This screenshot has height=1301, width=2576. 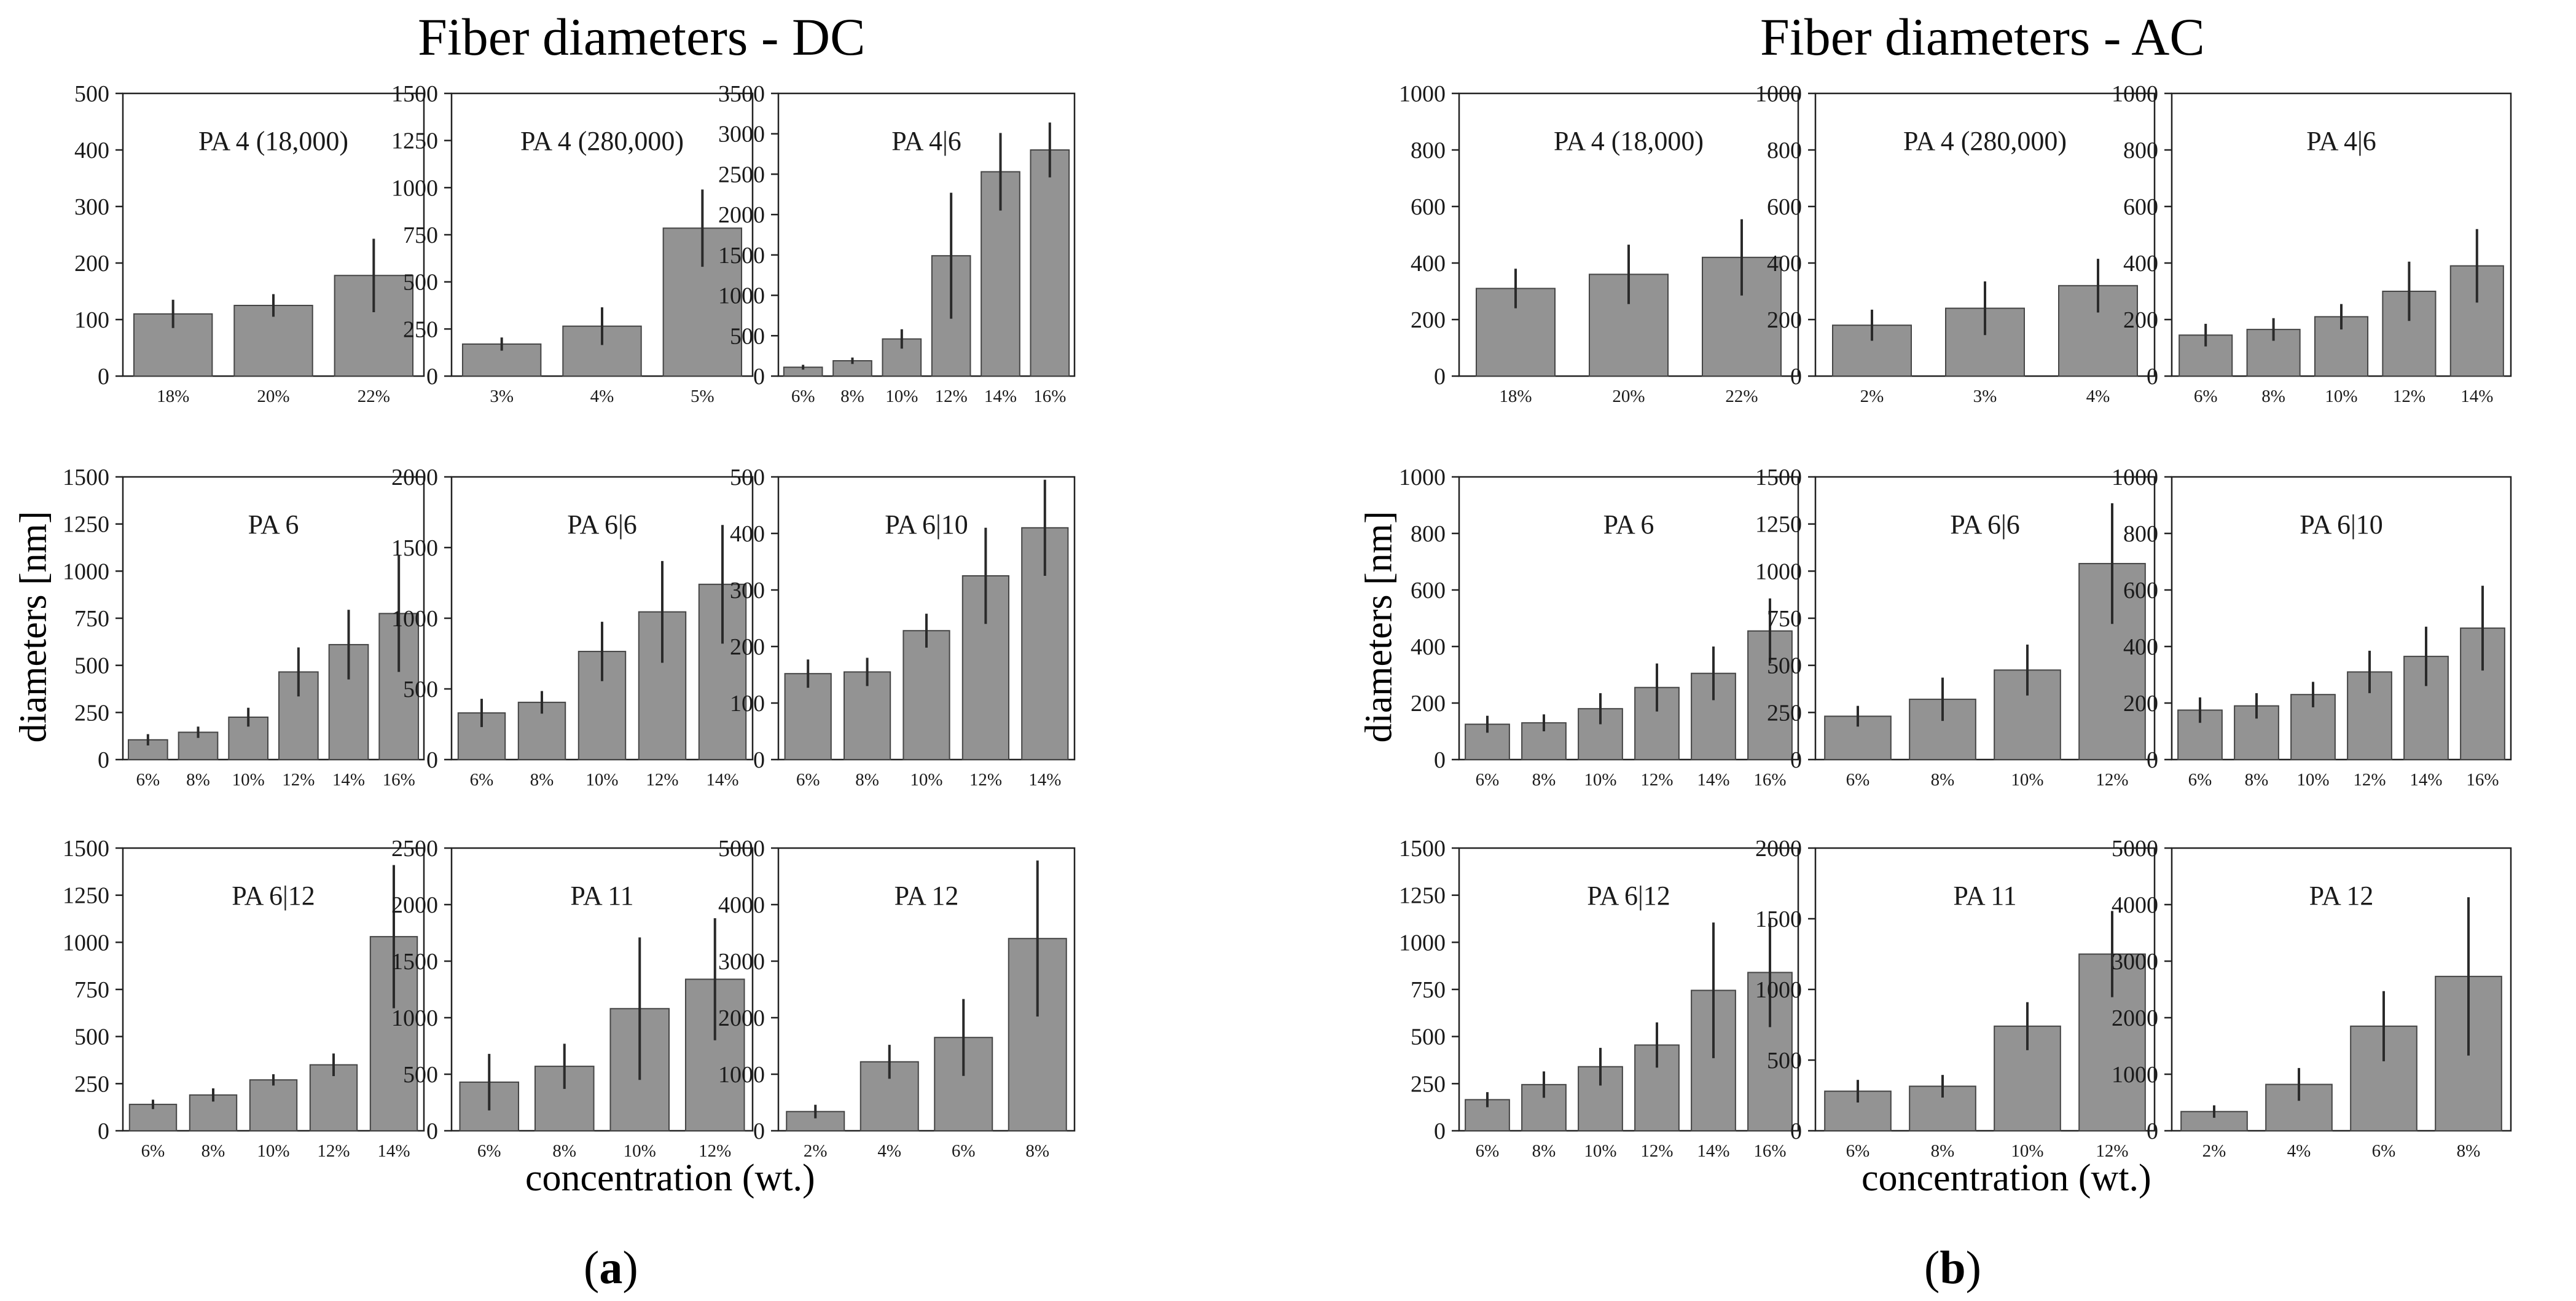 What do you see at coordinates (1428, 647) in the screenshot?
I see `ac-chart-4-y-tick-label: 400` at bounding box center [1428, 647].